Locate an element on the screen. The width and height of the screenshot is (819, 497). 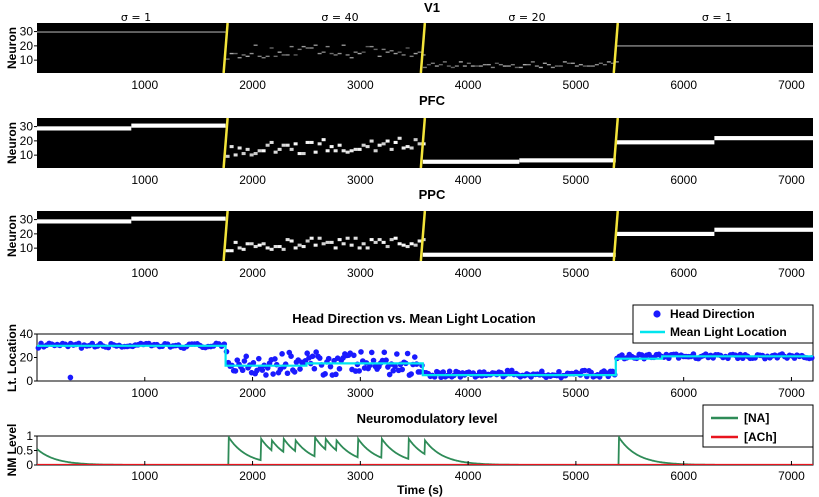
panel-title-head-direction: Head Direction vs. Mean Light Location is located at coordinates (413, 318).